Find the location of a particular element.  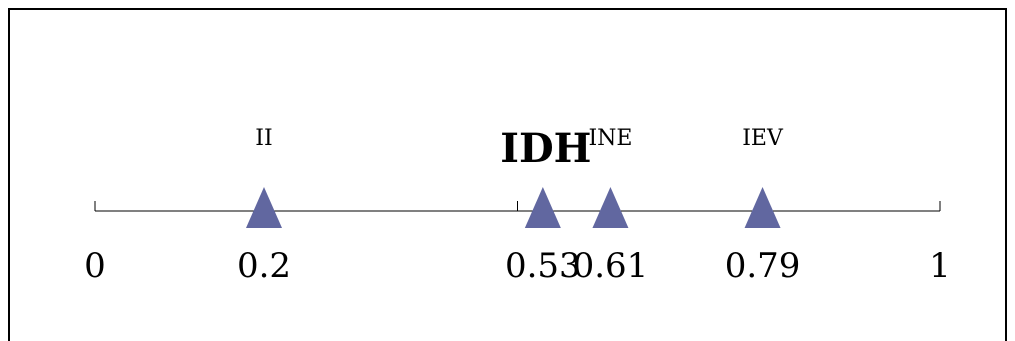

marker-name-iev: IEV is located at coordinates (763, 138).